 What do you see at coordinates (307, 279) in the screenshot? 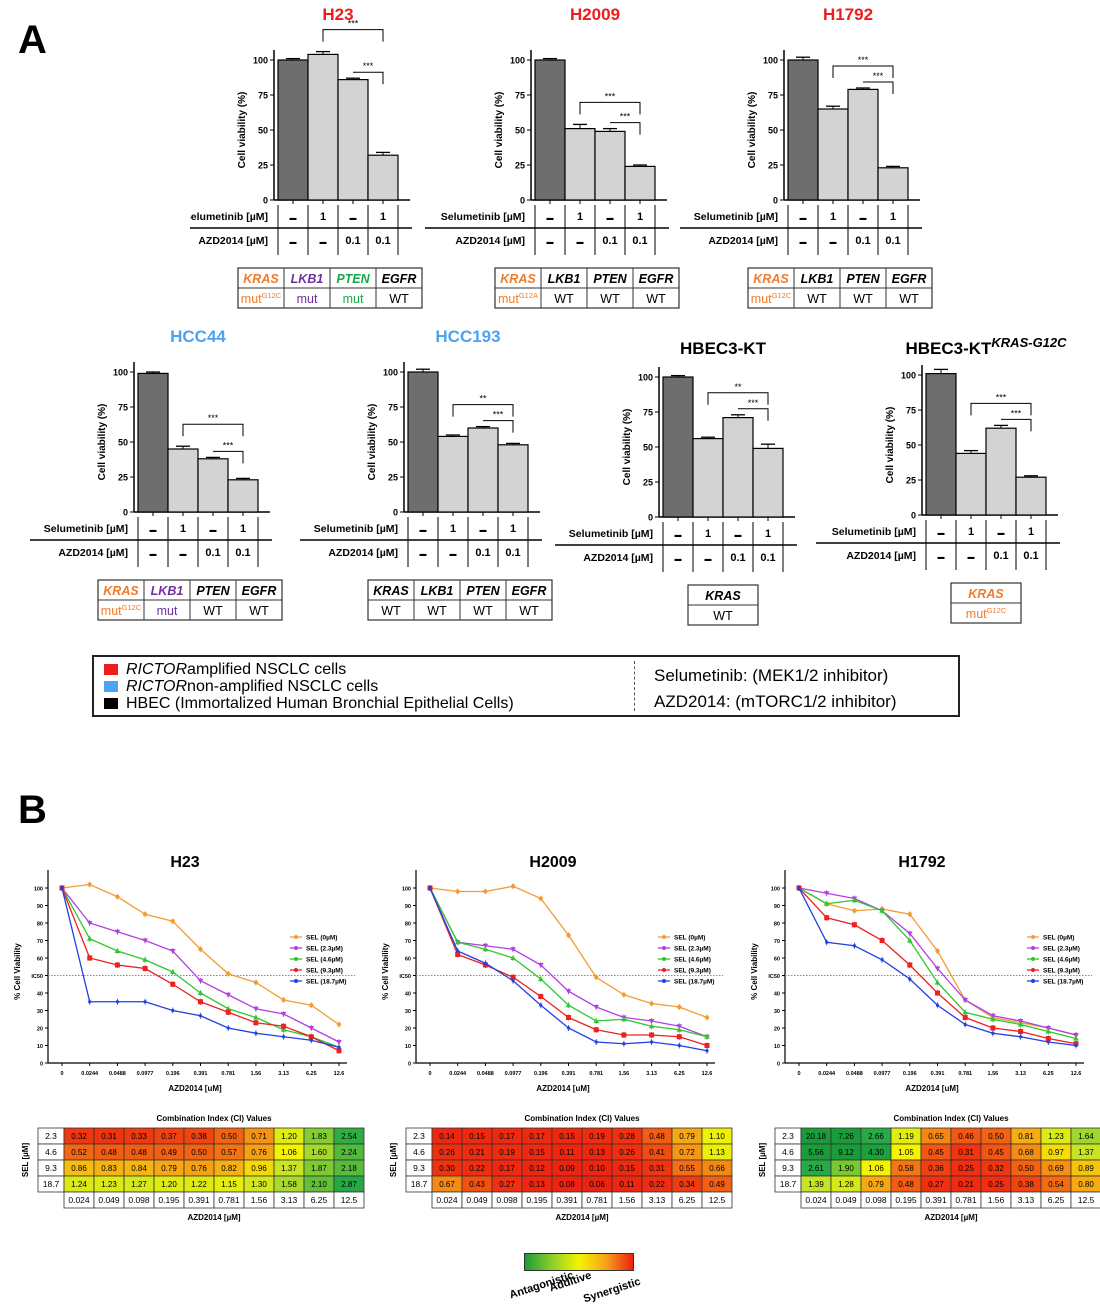
I see `gene-name: LKB1` at bounding box center [307, 279].